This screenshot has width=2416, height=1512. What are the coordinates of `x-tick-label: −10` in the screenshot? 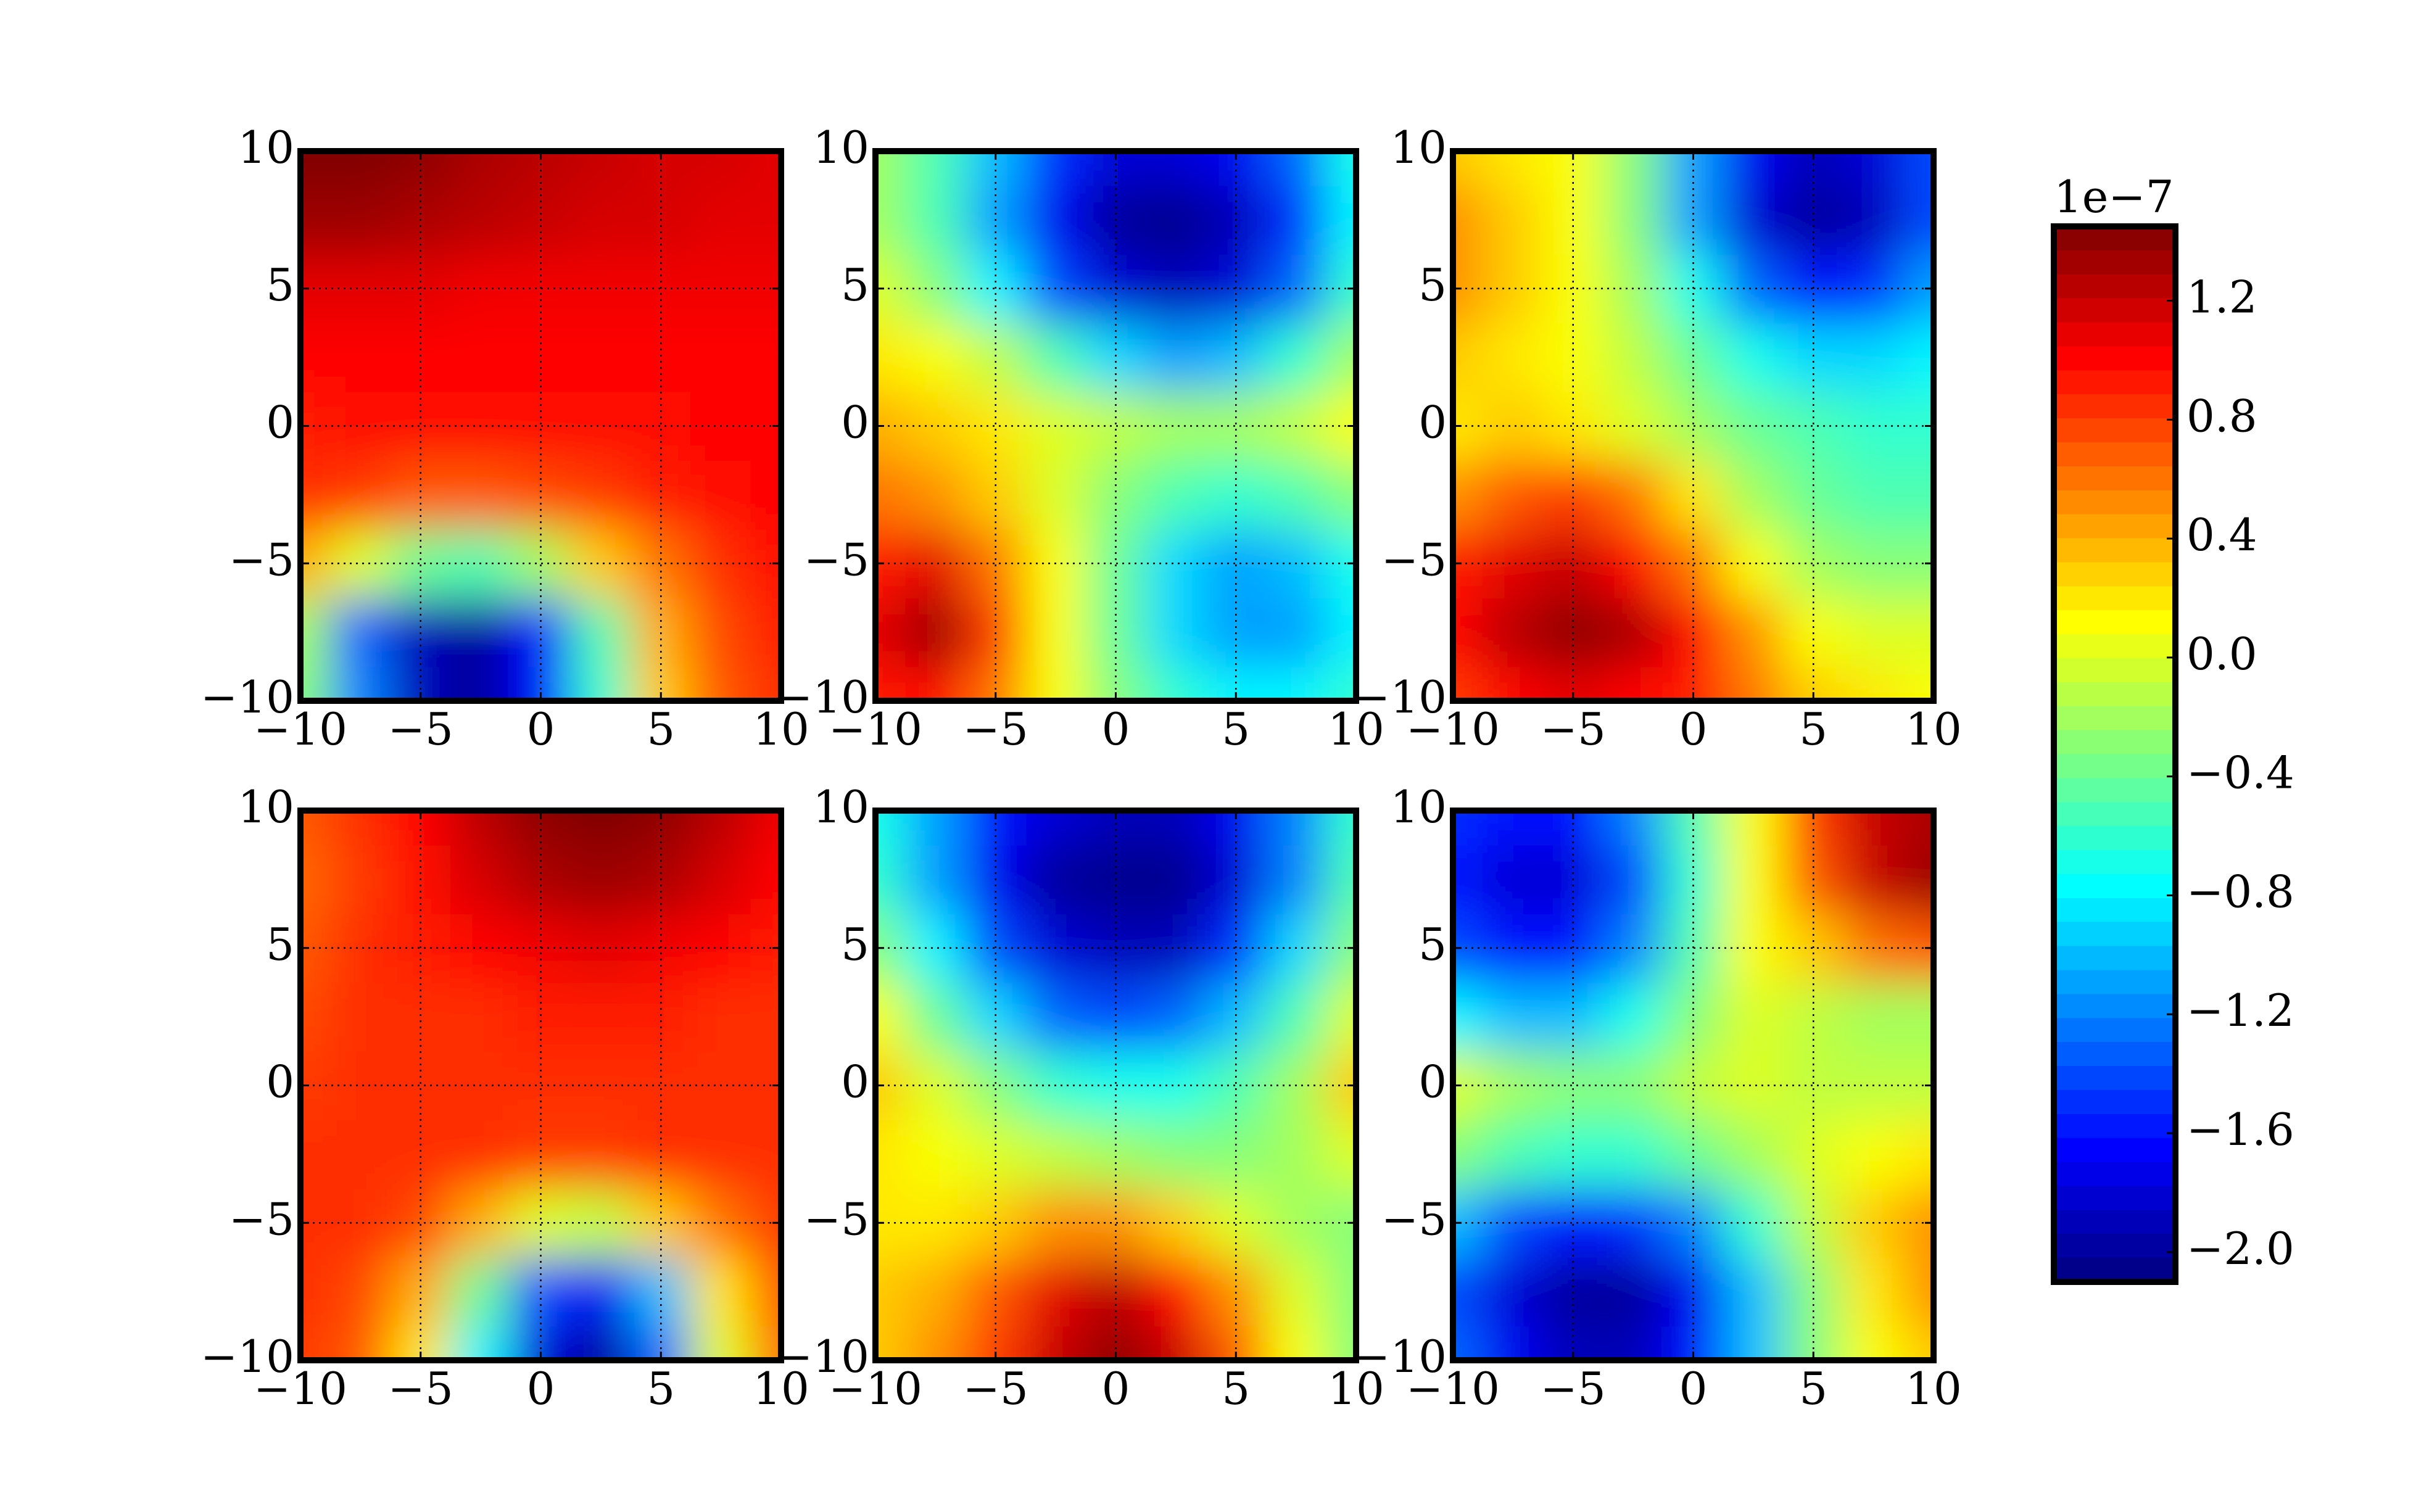 It's located at (1453, 1389).